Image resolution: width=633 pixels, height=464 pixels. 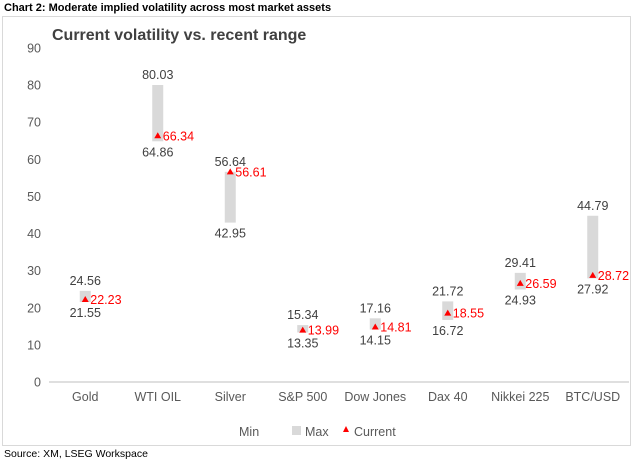 I want to click on y-tick-label: 30, so click(x=34, y=271).